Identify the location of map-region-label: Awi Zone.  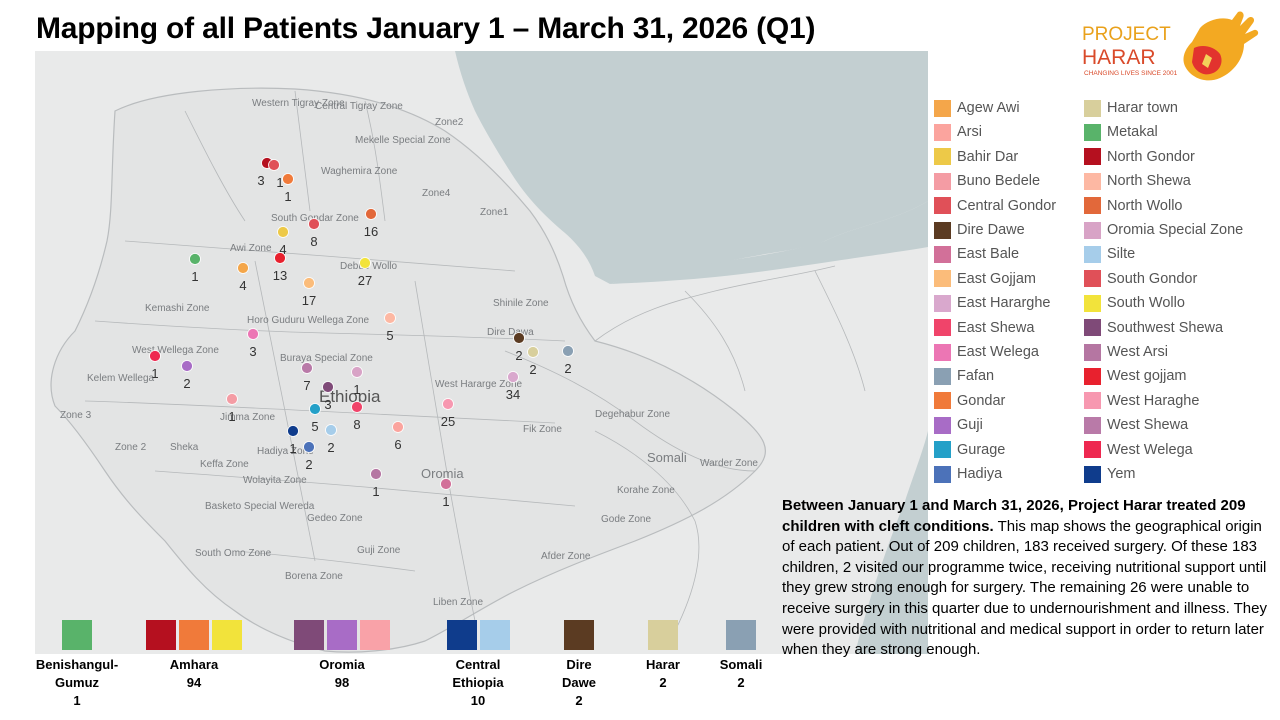
(251, 248).